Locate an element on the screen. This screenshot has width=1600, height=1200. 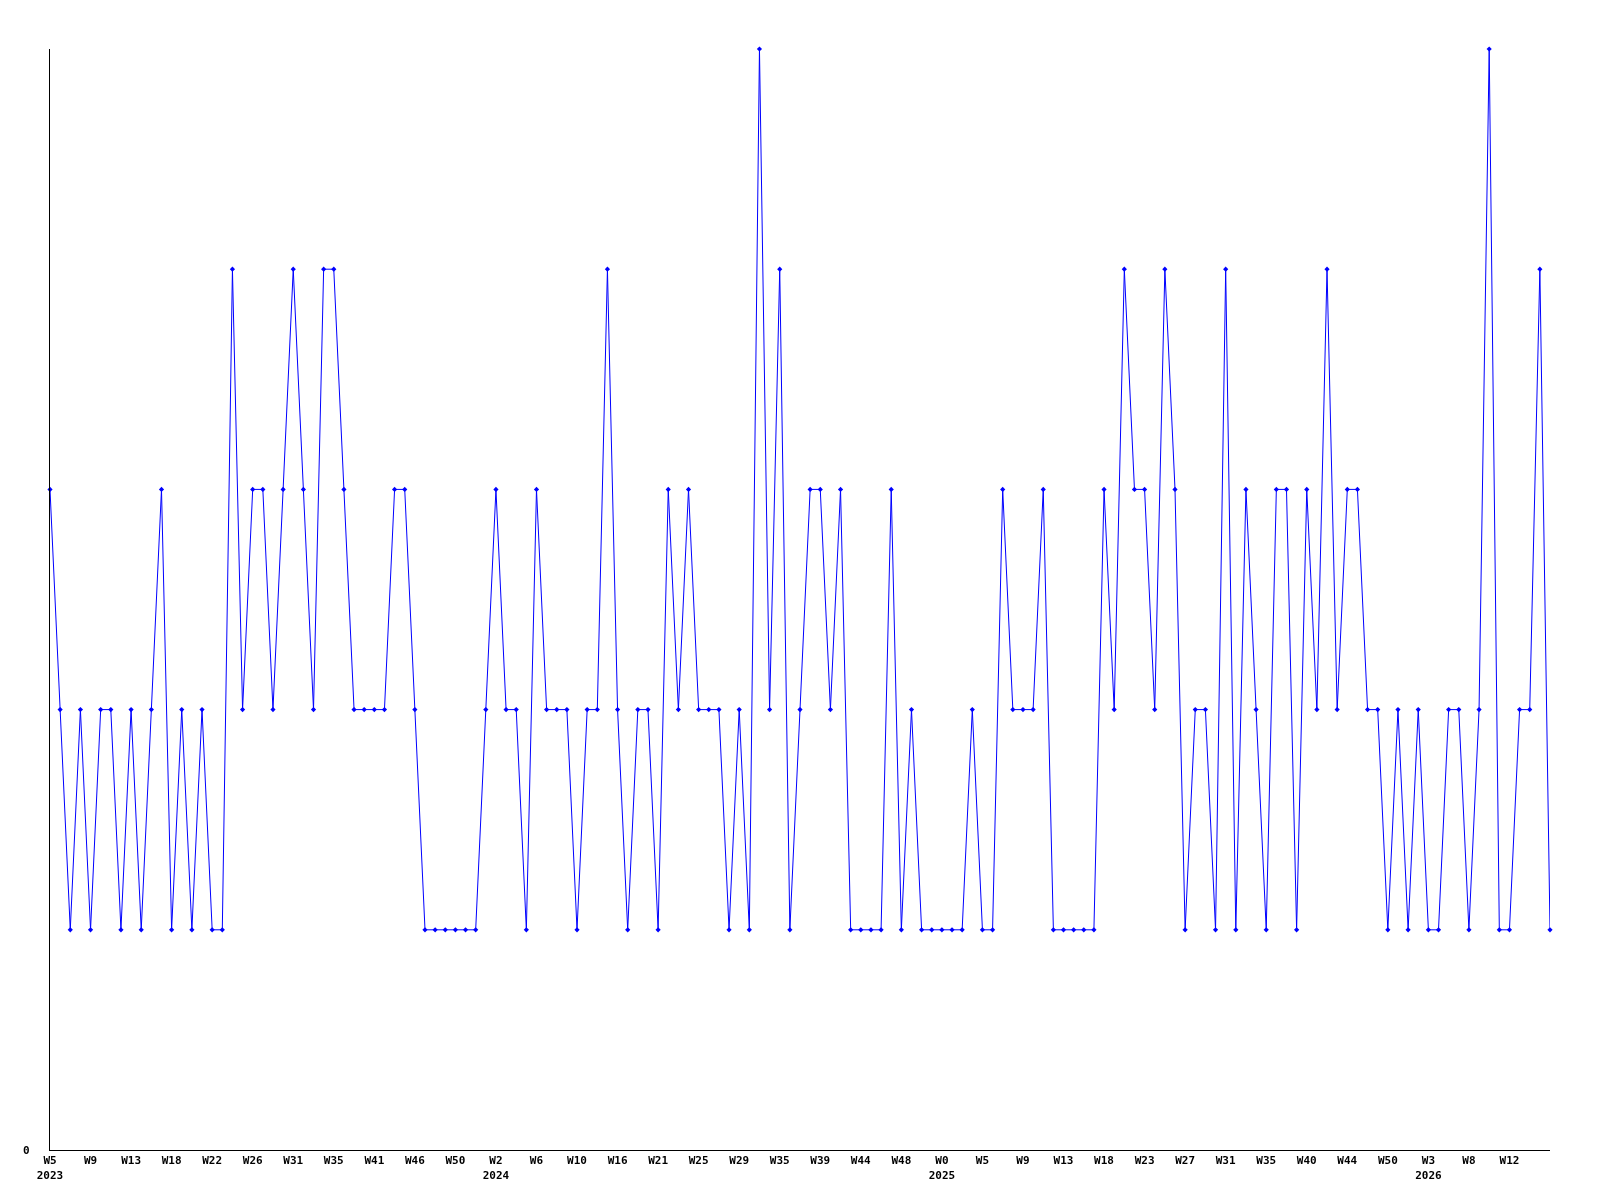
x-tick-label: W10 is located at coordinates (577, 1161).